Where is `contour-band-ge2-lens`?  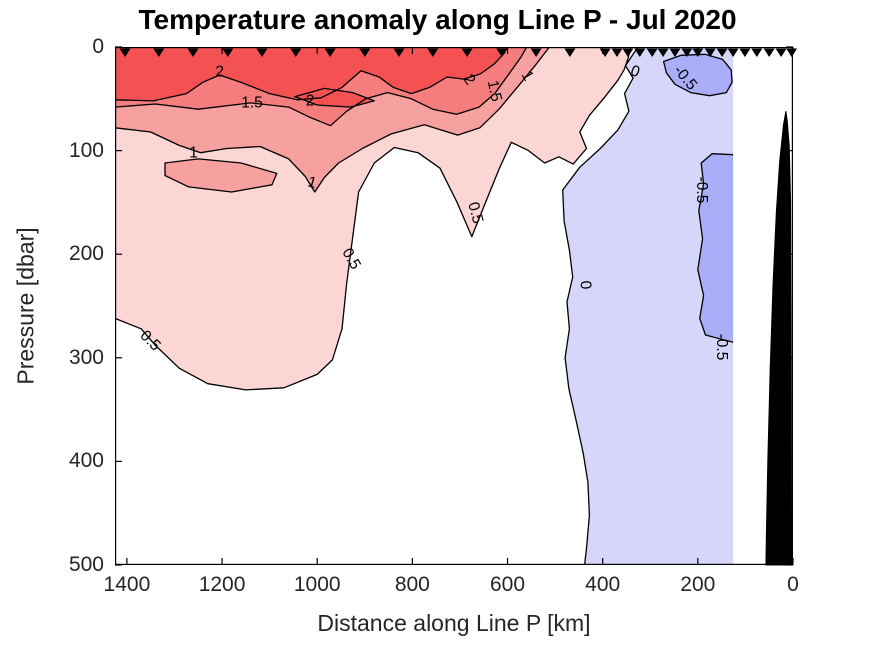
contour-band-ge2-lens is located at coordinates (334, 98).